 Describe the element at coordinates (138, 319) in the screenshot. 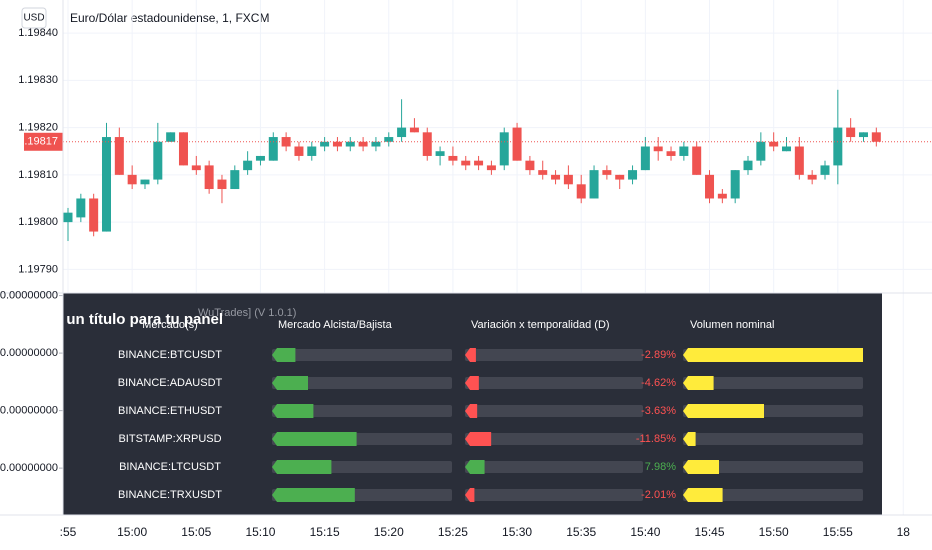

I see `panel-title: n un título para tu panel` at that location.